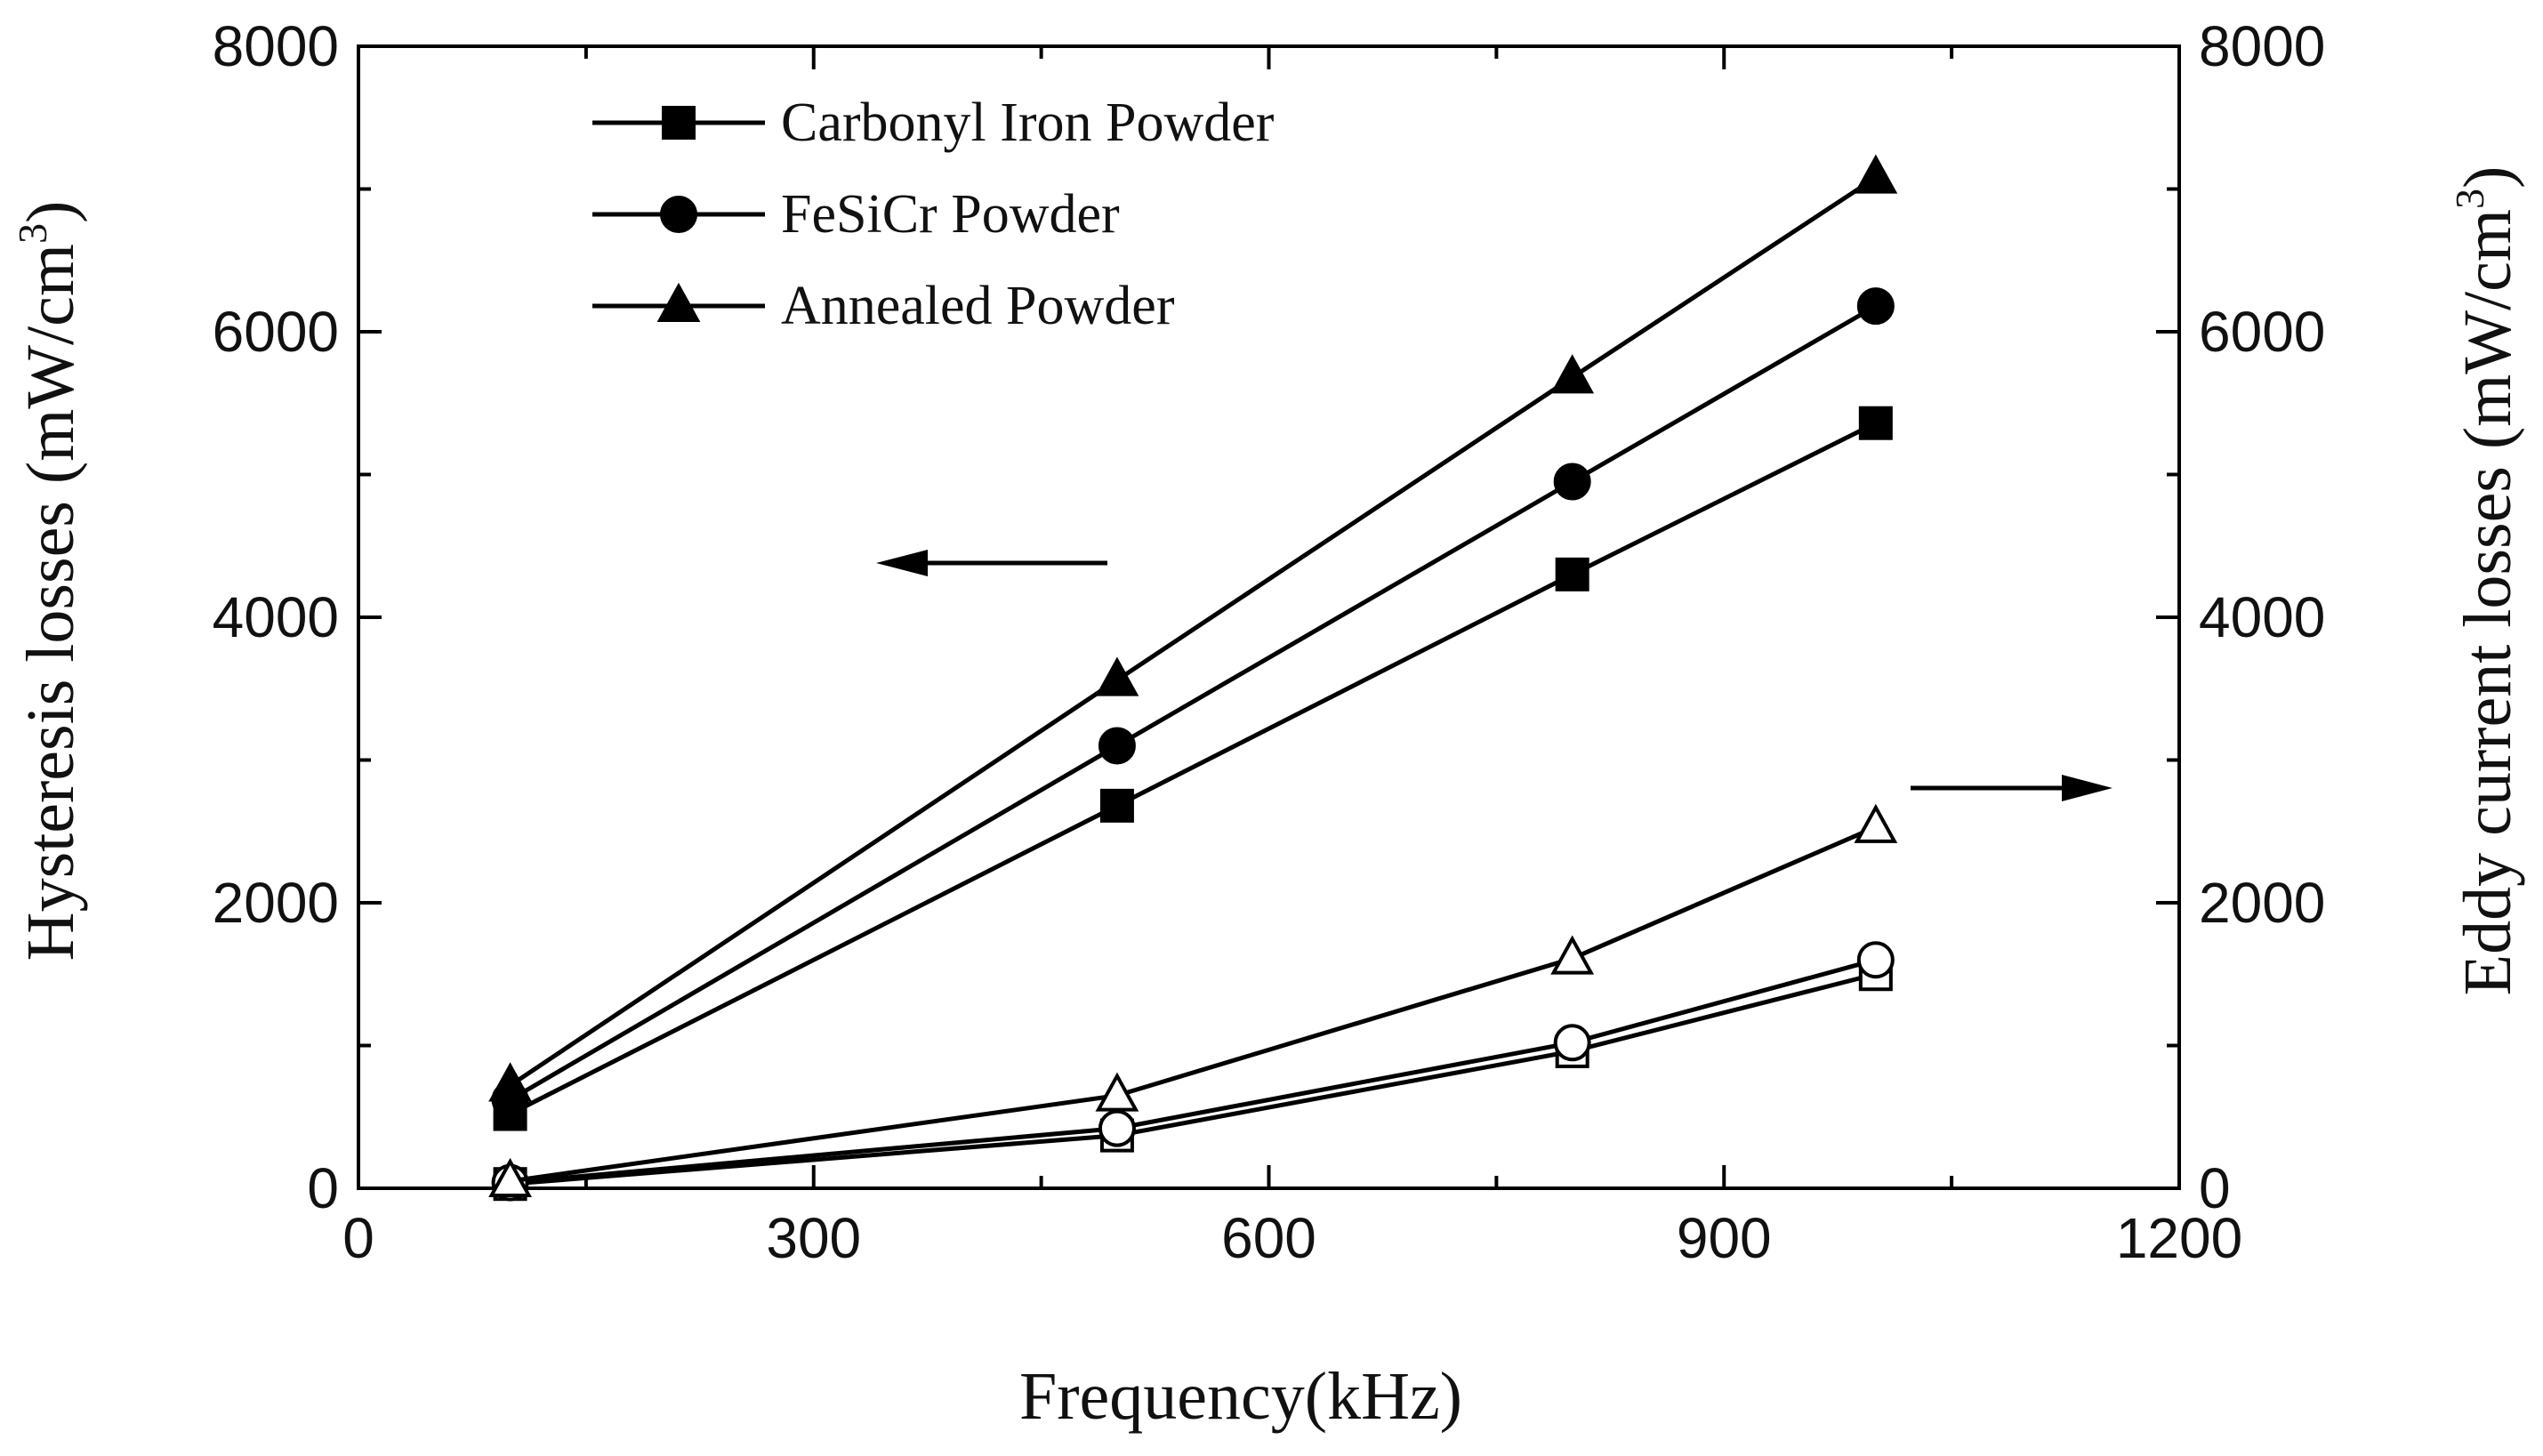  What do you see at coordinates (2215, 1188) in the screenshot?
I see `y-right-tick-label: 0` at bounding box center [2215, 1188].